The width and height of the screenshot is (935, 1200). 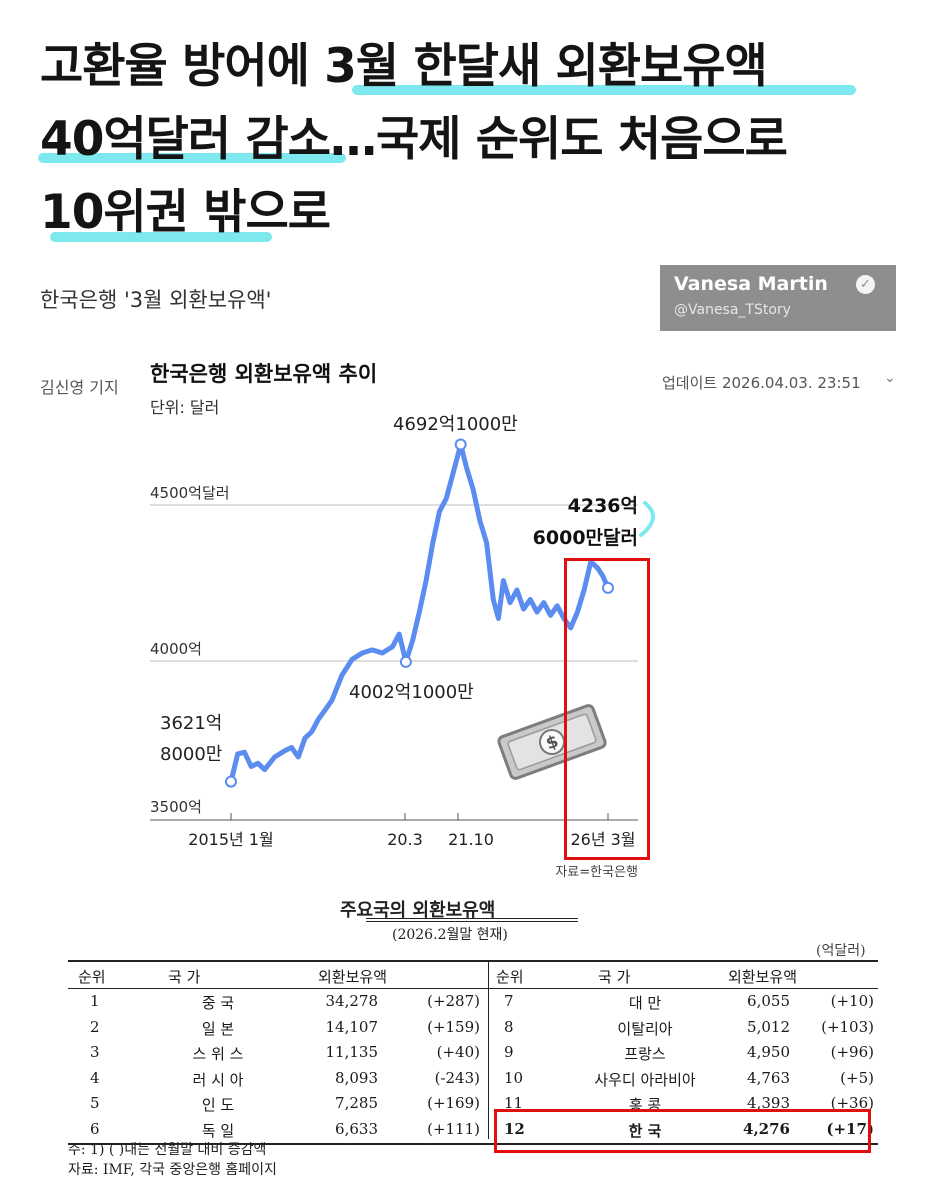 What do you see at coordinates (471, 839) in the screenshot?
I see `xtick-2021: 21.10` at bounding box center [471, 839].